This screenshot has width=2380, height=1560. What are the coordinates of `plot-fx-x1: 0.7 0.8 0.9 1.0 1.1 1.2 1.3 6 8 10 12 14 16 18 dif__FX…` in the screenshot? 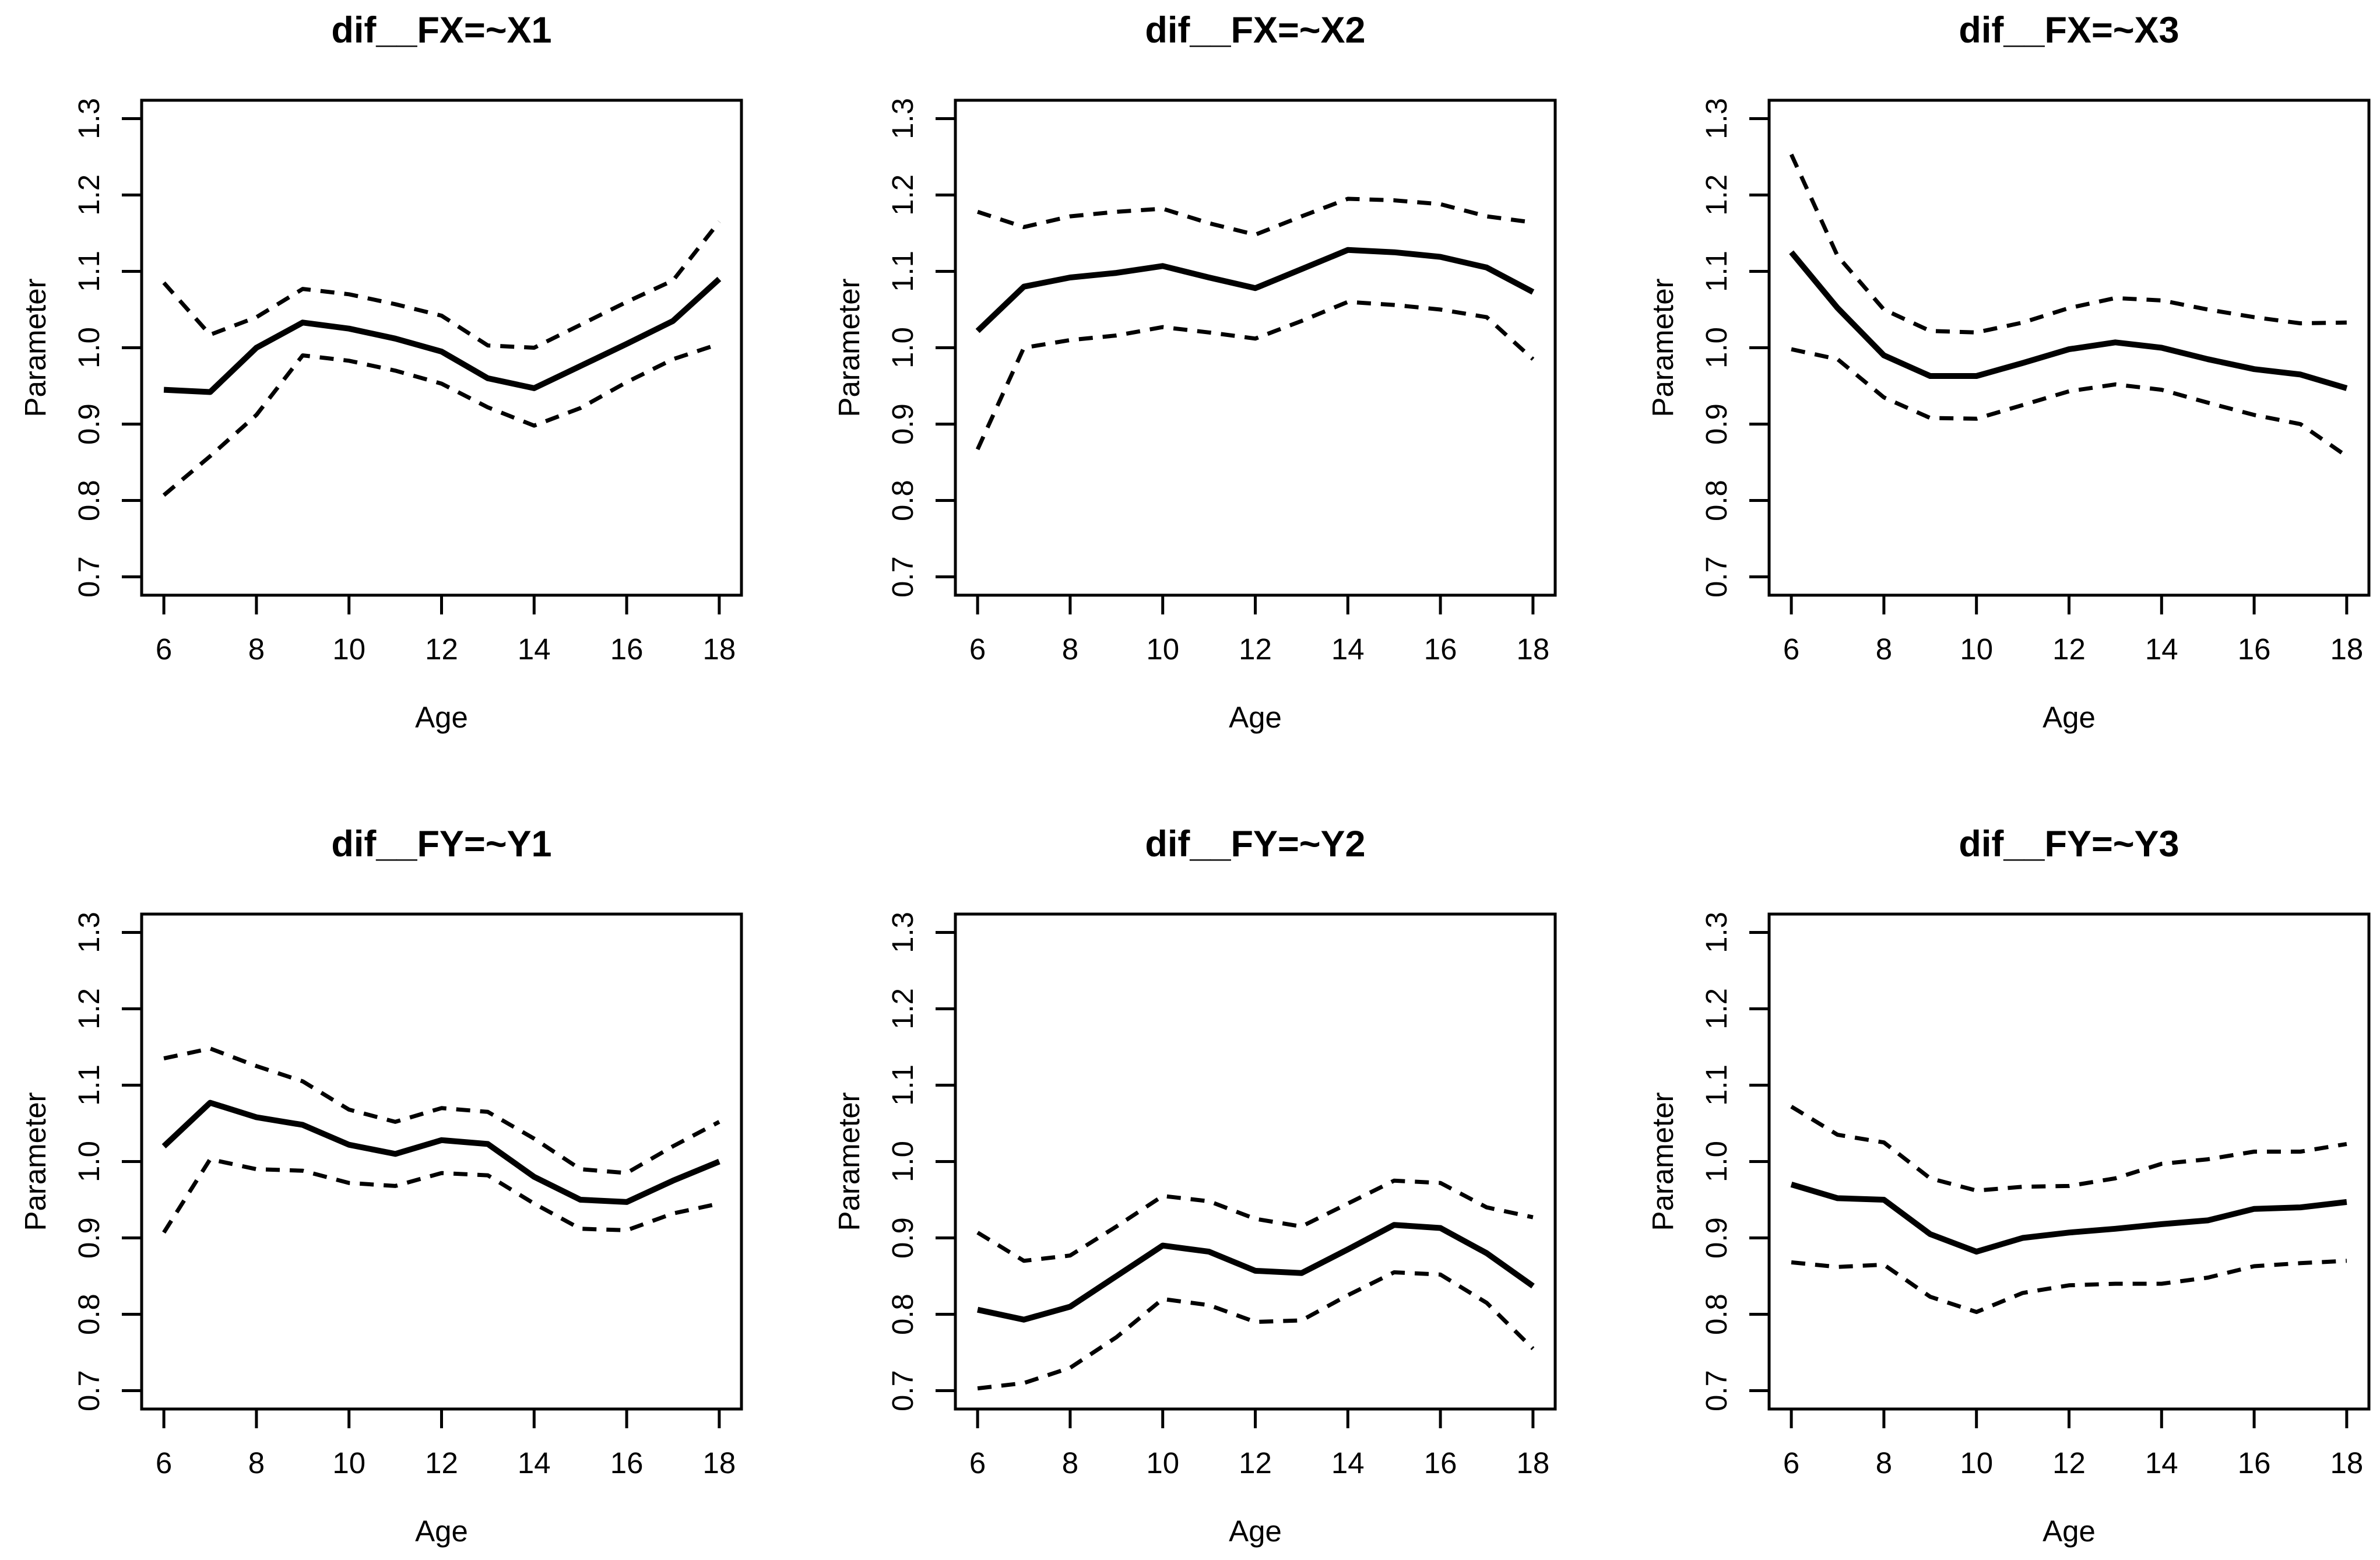 It's located at (381, 372).